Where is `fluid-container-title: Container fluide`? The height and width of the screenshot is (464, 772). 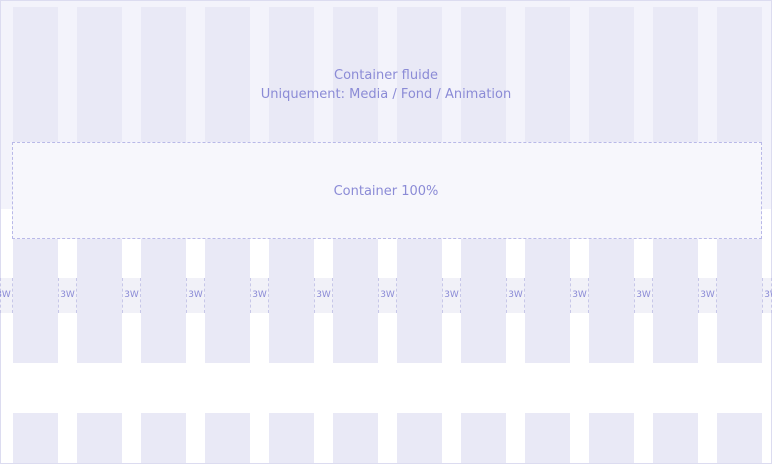 fluid-container-title: Container fluide is located at coordinates (386, 75).